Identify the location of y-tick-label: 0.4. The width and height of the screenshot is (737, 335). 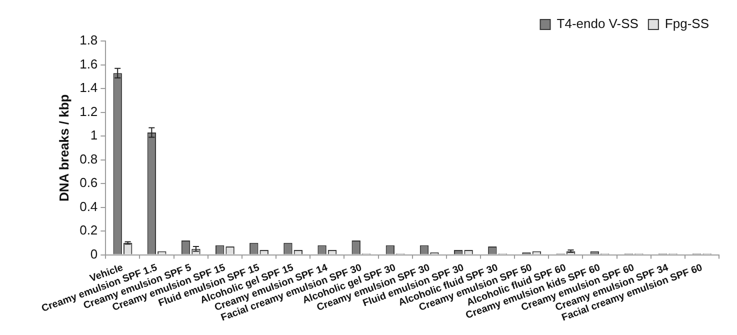
(89, 206).